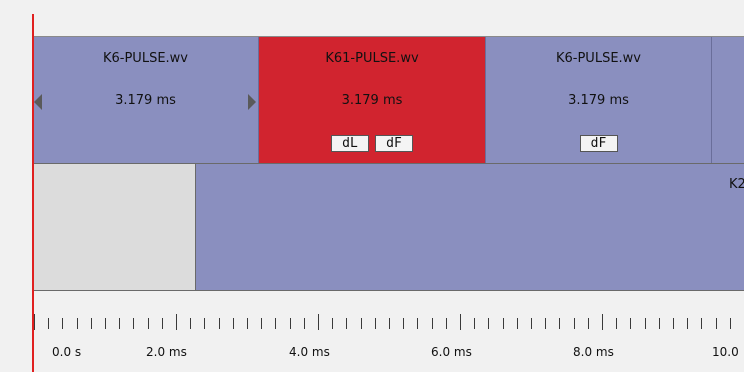 Image resolution: width=744 pixels, height=372 pixels. I want to click on clip-button-group: dL dF, so click(372, 143).